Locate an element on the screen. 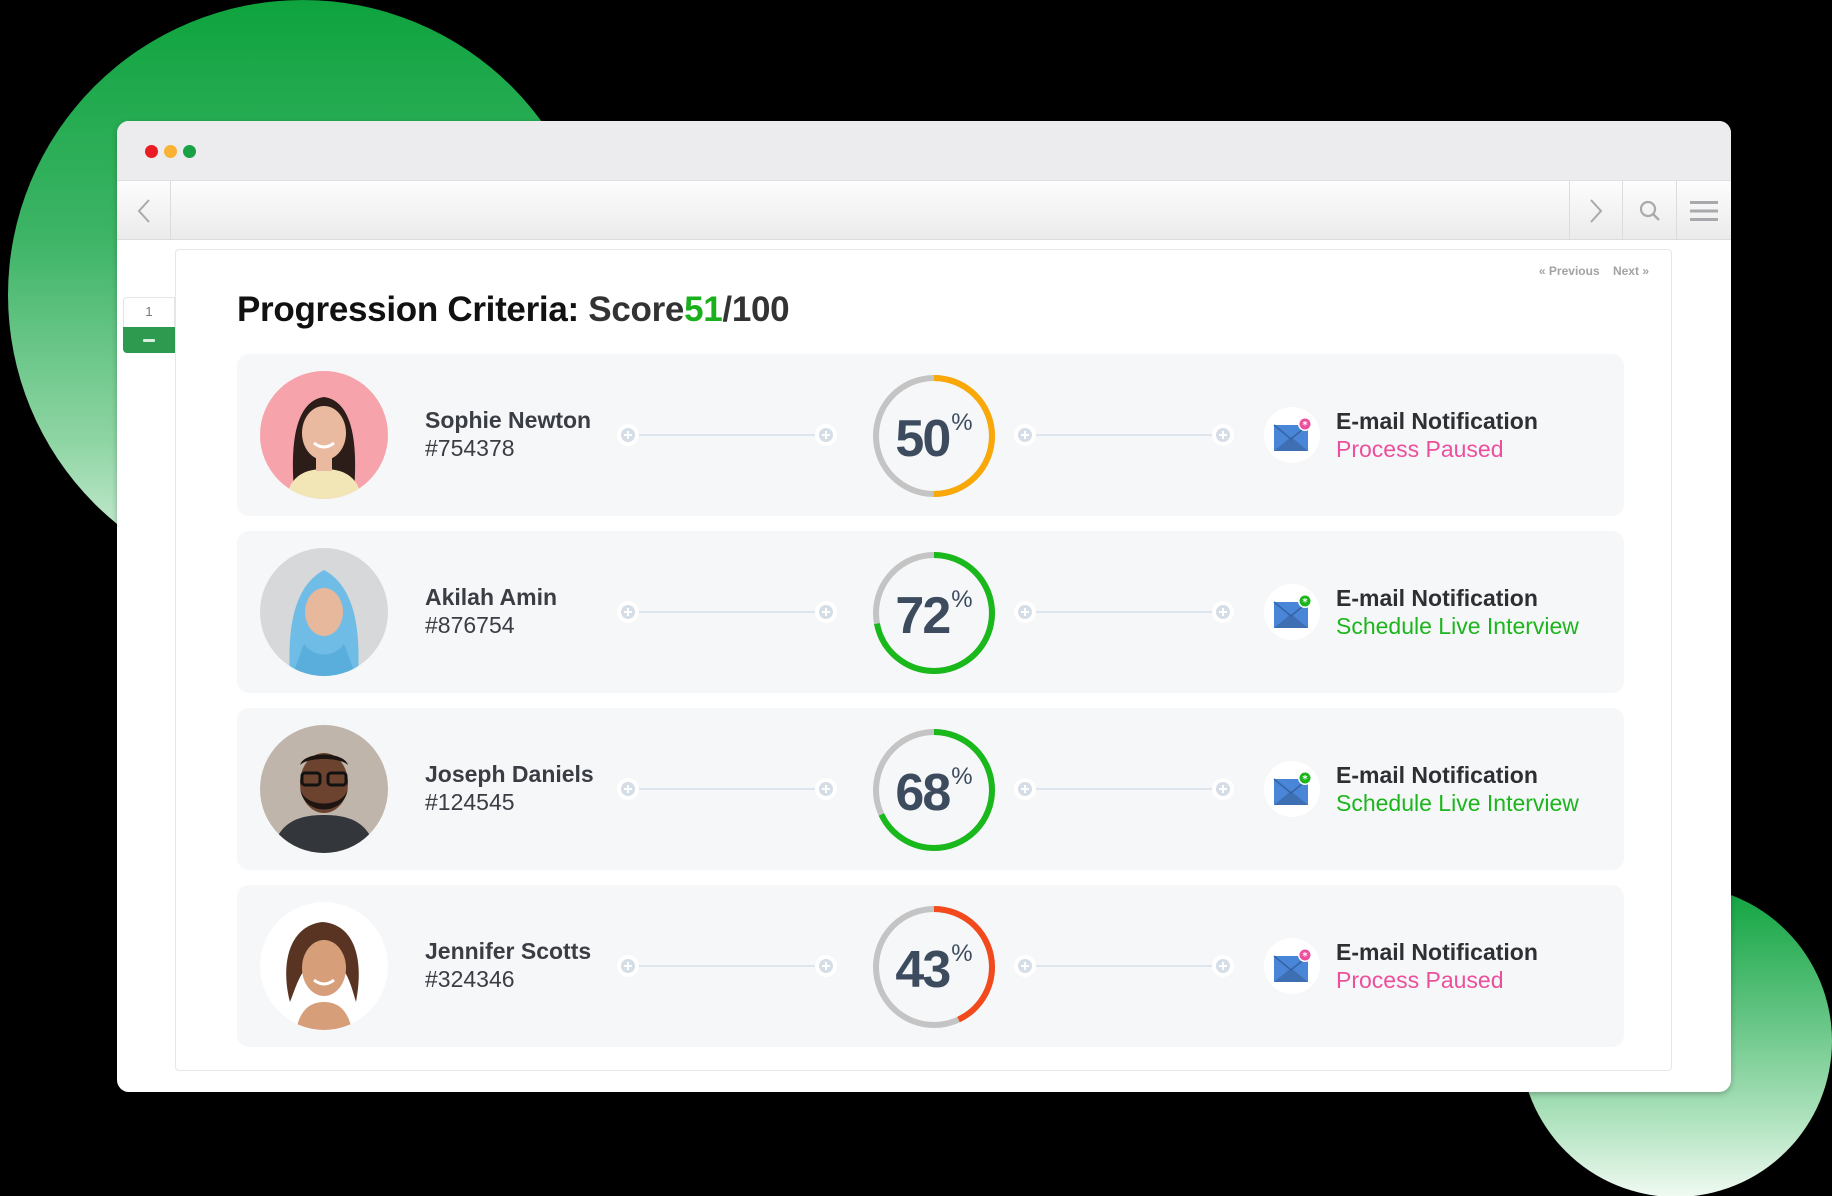 The width and height of the screenshot is (1832, 1196). score-value: 51 is located at coordinates (703, 309).